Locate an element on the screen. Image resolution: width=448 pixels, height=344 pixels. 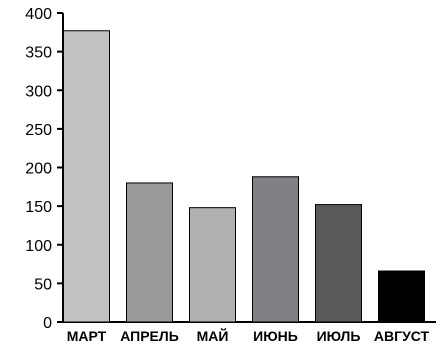
x-category-label: МАЙ is located at coordinates (213, 335).